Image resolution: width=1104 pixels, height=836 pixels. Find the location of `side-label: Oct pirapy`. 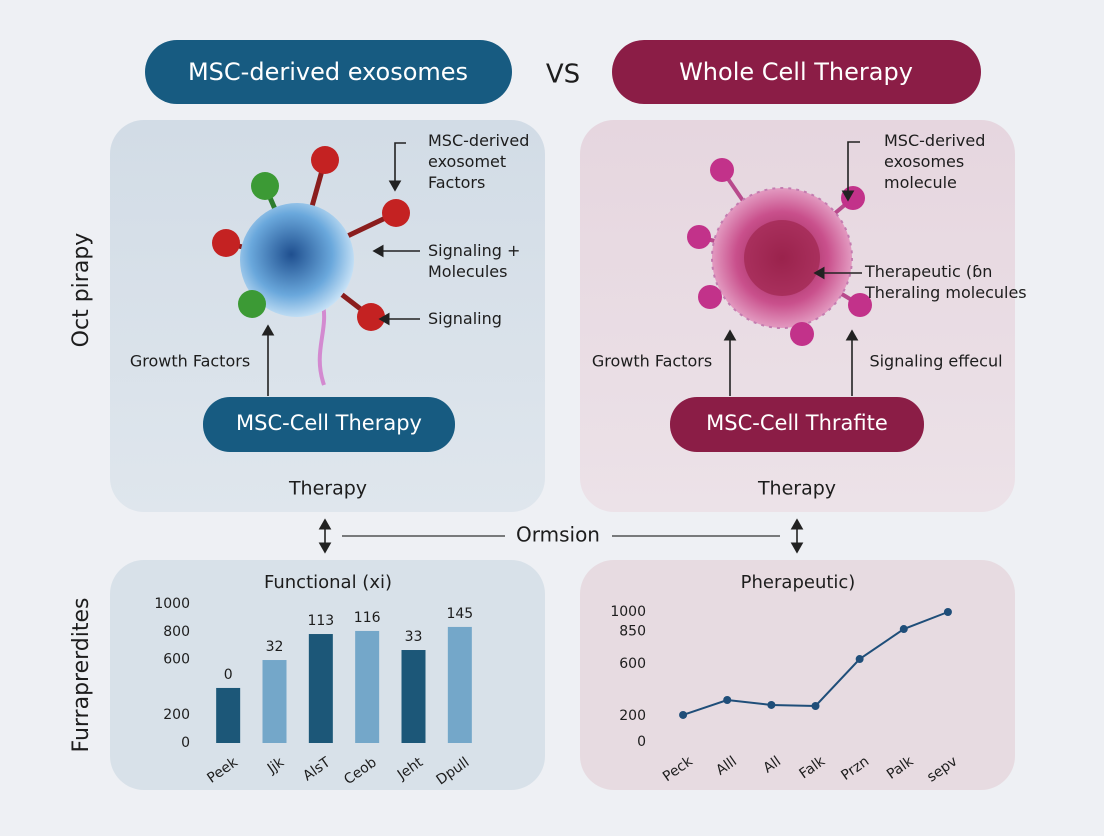

side-label: Oct pirapy is located at coordinates (81, 290).